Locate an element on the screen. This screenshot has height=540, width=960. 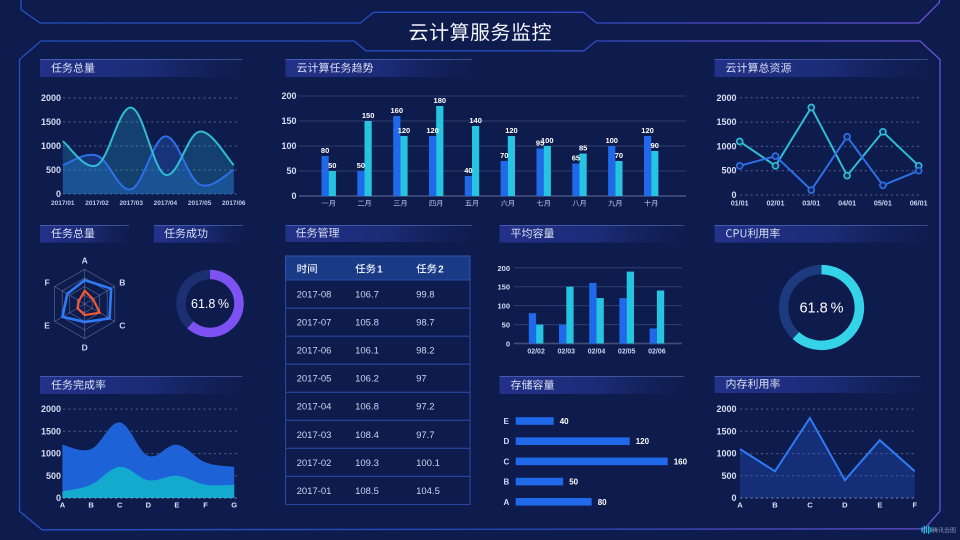
svg-text: 98.7 is located at coordinates (425, 323).